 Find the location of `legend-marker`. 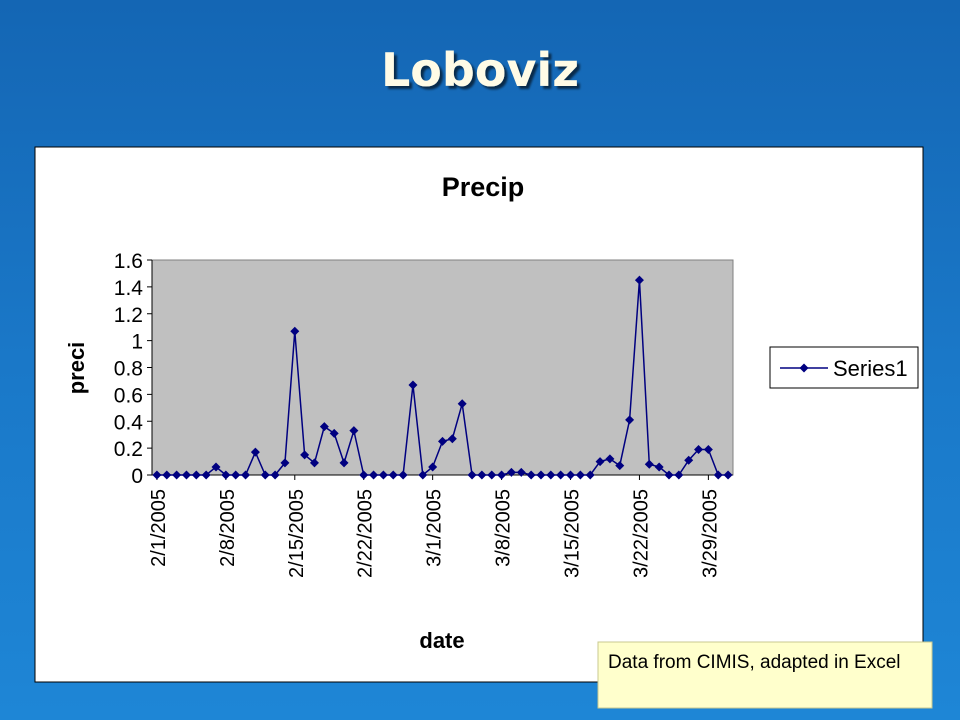

legend-marker is located at coordinates (804, 368).